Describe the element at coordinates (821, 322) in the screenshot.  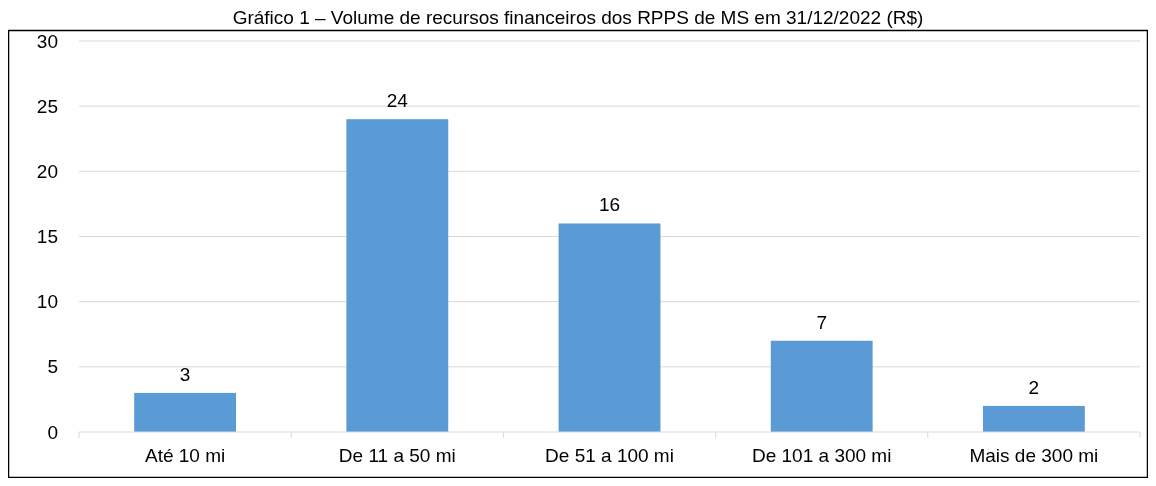
I see `data-label: 7` at that location.